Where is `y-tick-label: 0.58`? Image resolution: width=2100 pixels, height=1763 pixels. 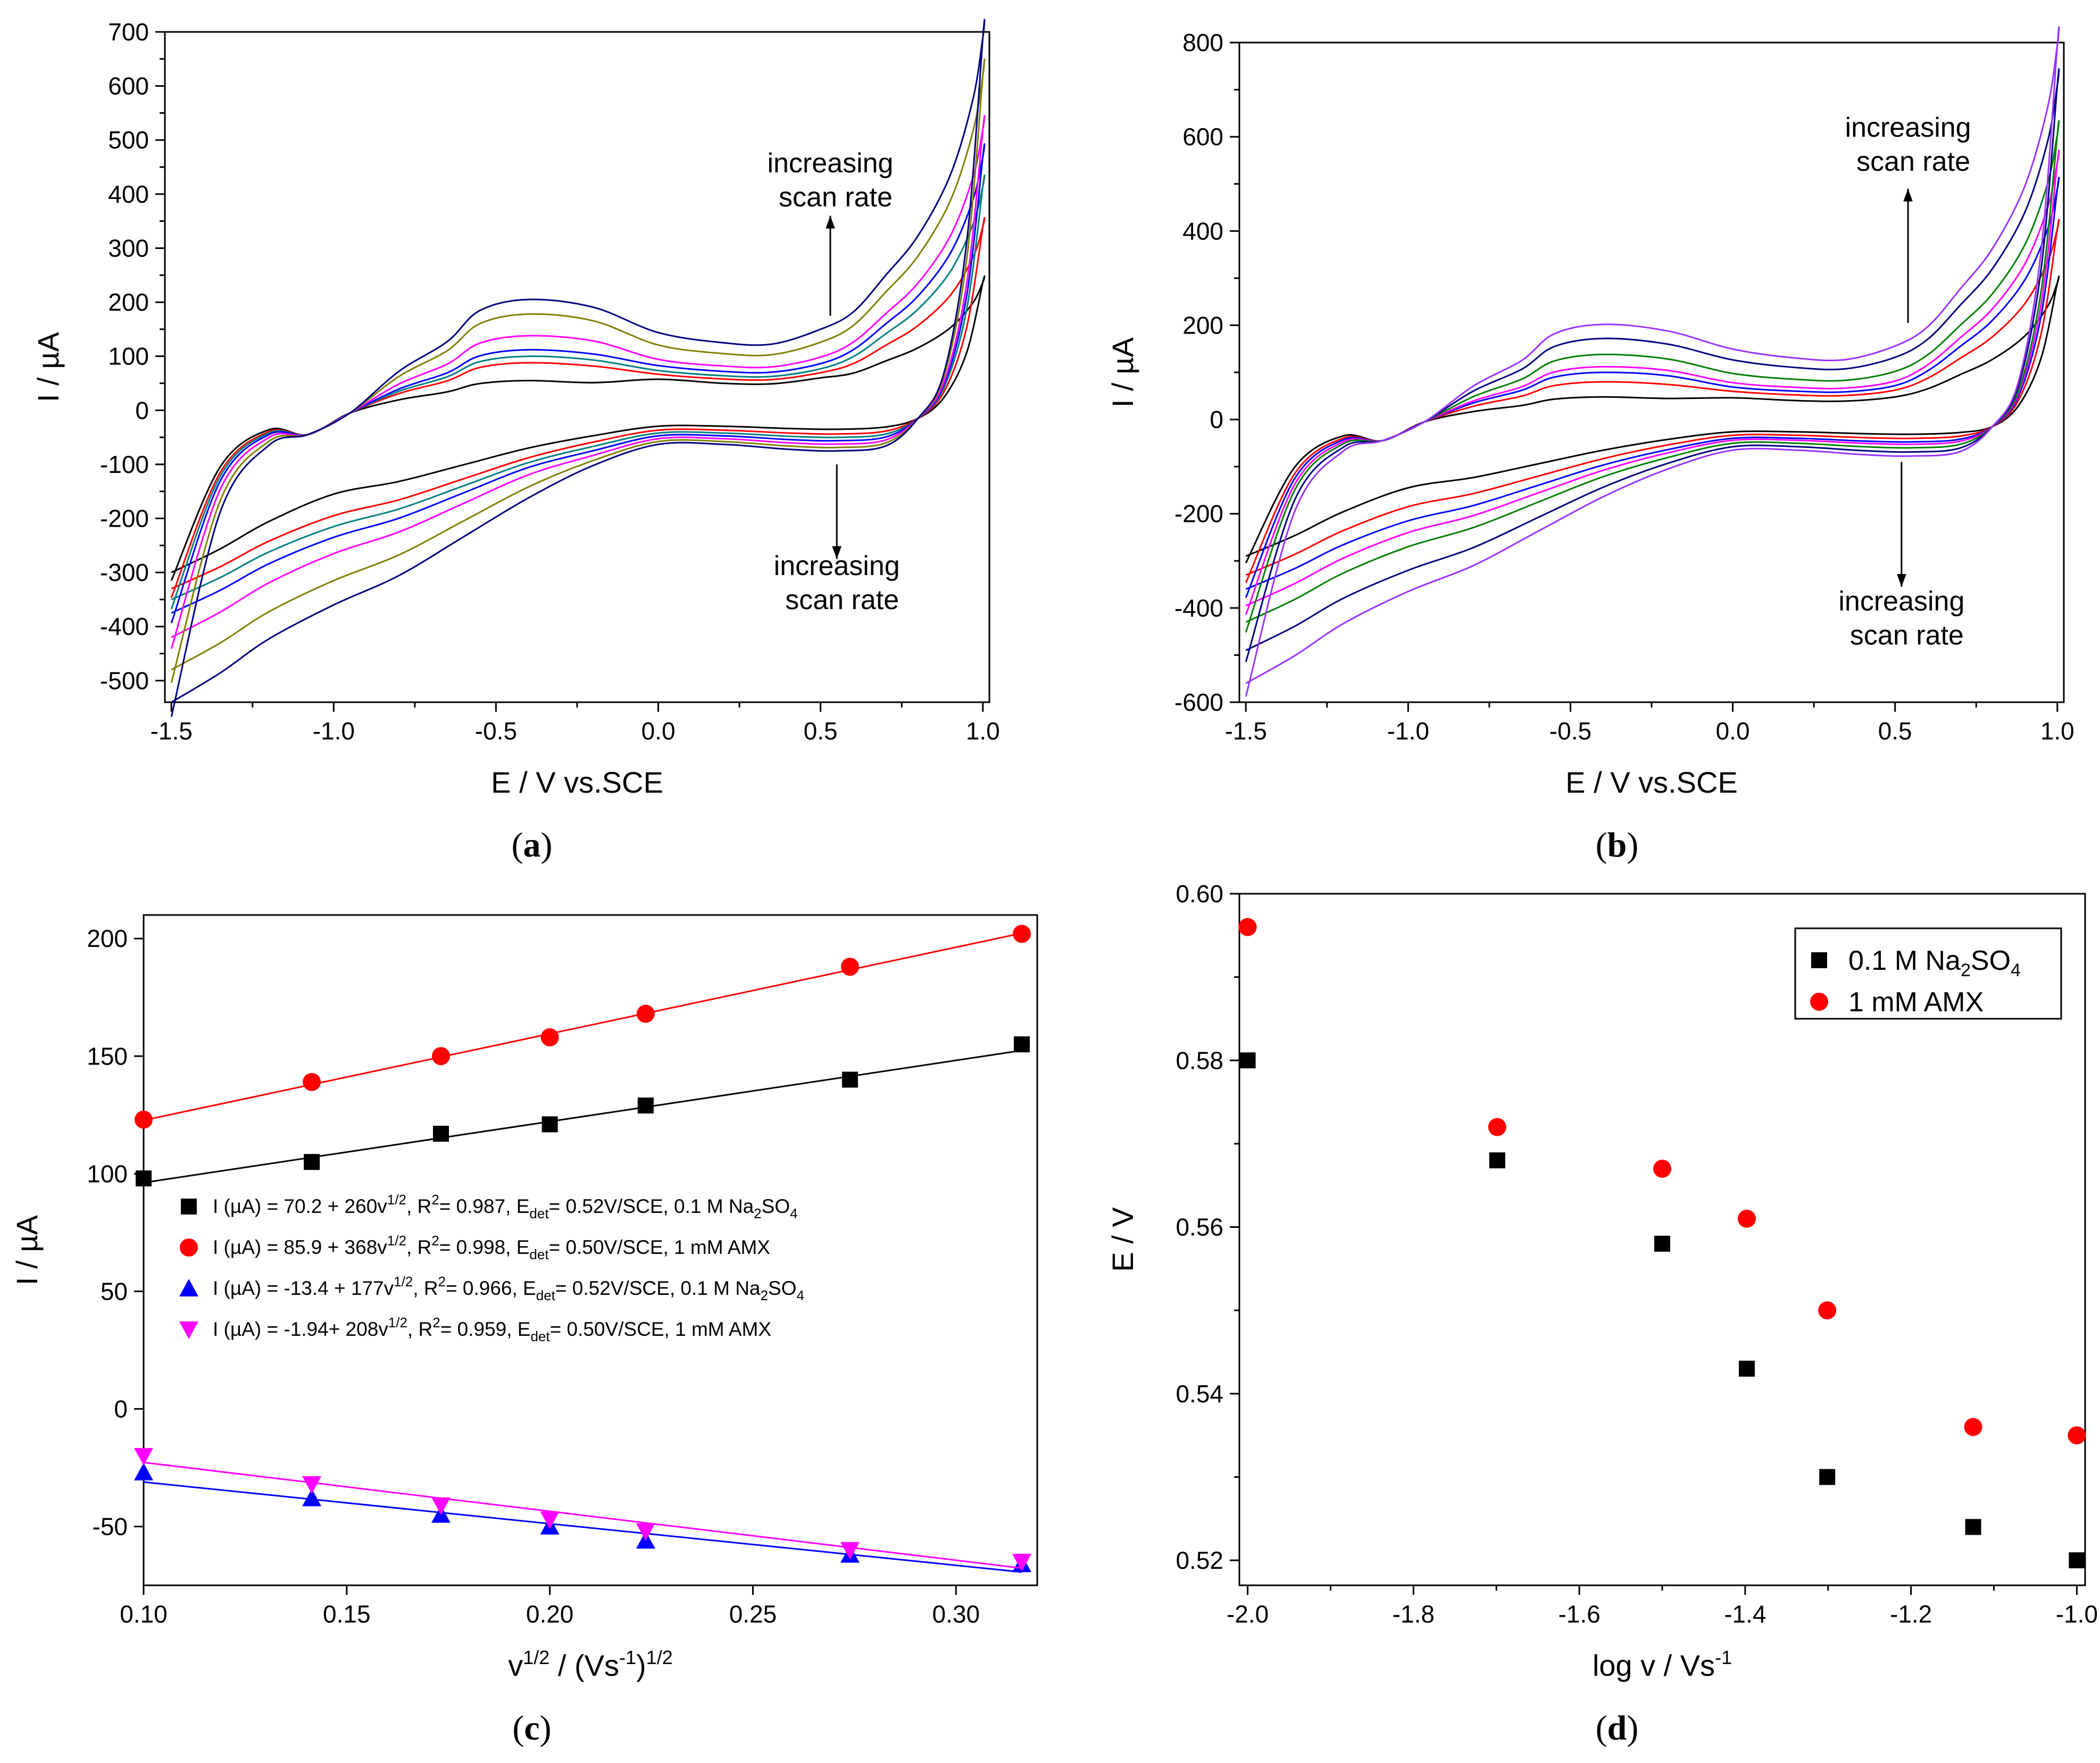 y-tick-label: 0.58 is located at coordinates (1199, 1060).